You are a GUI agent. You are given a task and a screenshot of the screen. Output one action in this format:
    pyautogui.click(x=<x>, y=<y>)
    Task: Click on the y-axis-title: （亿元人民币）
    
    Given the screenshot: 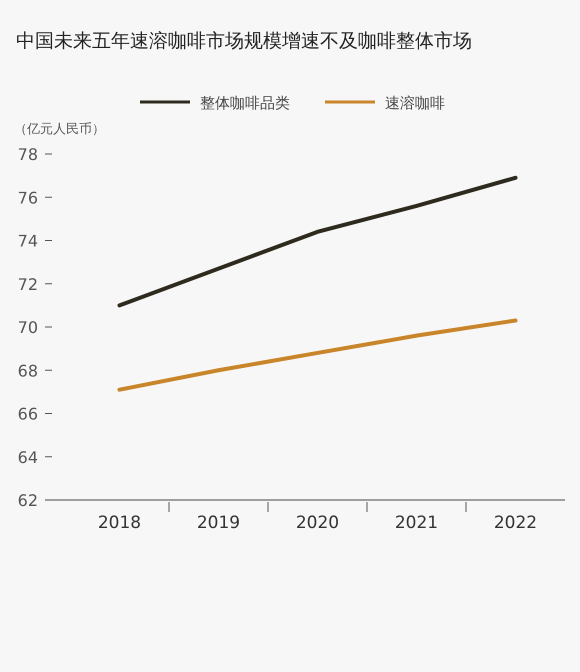 What is the action you would take?
    pyautogui.click(x=59, y=129)
    